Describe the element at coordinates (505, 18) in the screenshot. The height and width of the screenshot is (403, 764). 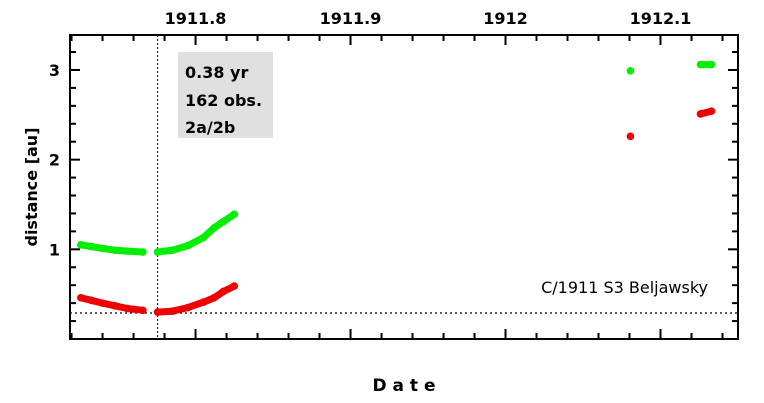
I see `x-tick-label: 1912` at that location.